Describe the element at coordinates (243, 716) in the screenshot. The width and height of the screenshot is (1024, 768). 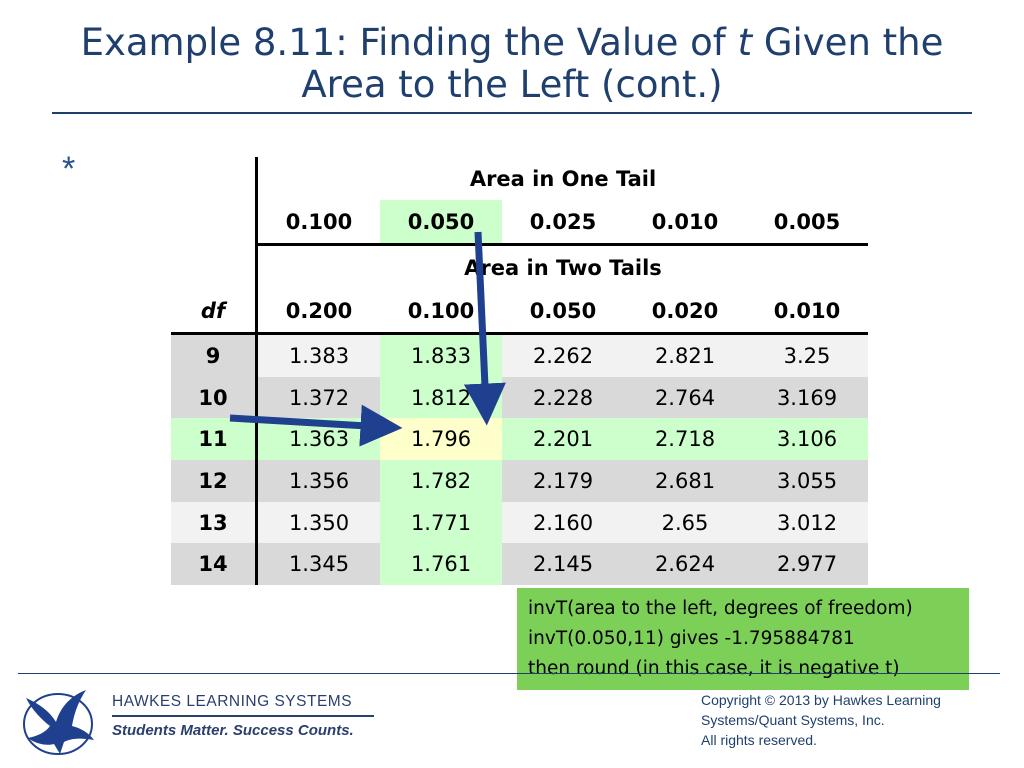
I see `company-underline` at that location.